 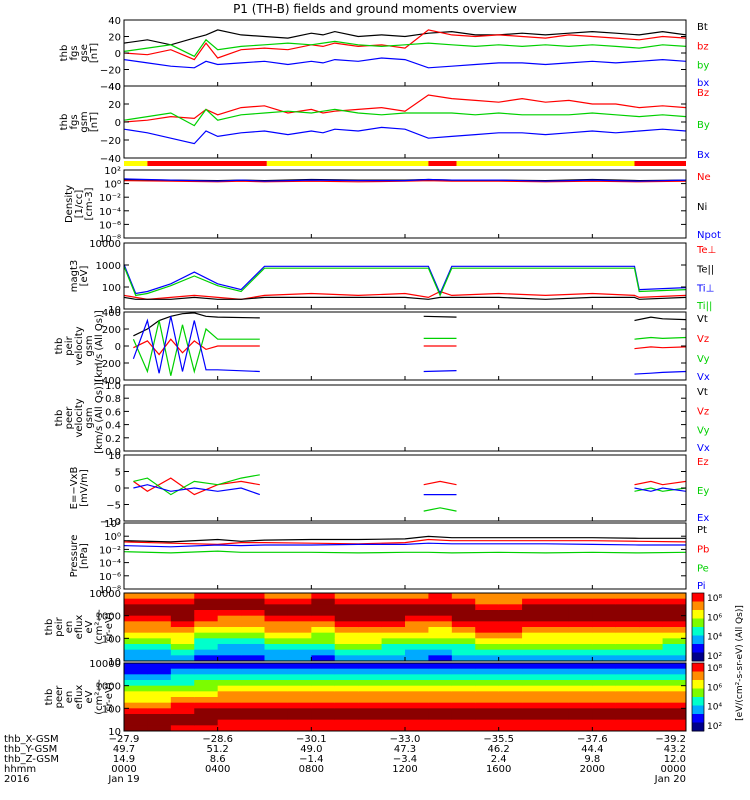 I want to click on x-axis-value: 0800, so click(x=311, y=769).